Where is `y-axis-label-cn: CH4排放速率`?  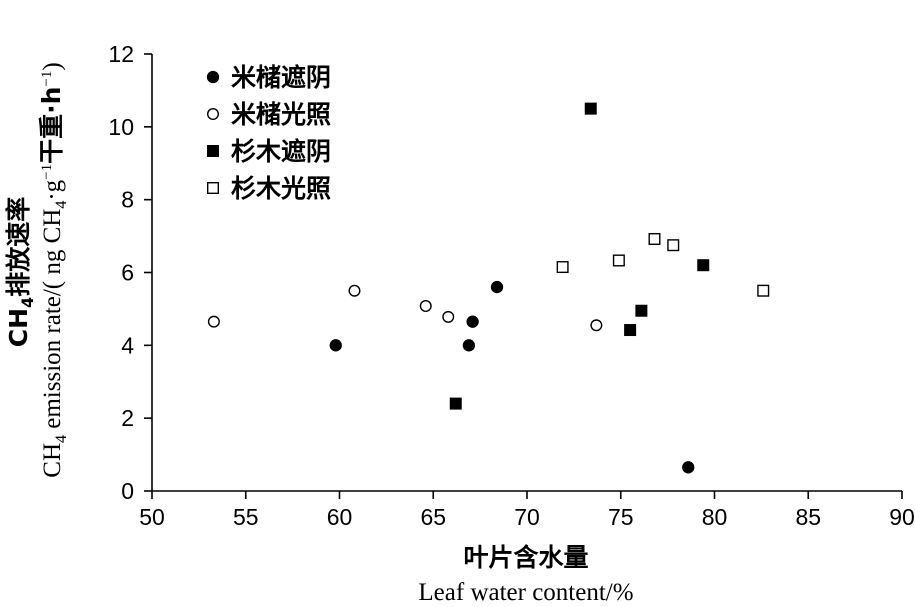 y-axis-label-cn: CH4排放速率 is located at coordinates (20, 272).